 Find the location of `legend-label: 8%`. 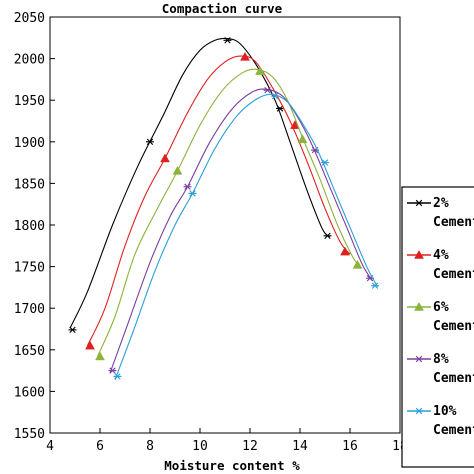

legend-label: 8% is located at coordinates (441, 359).